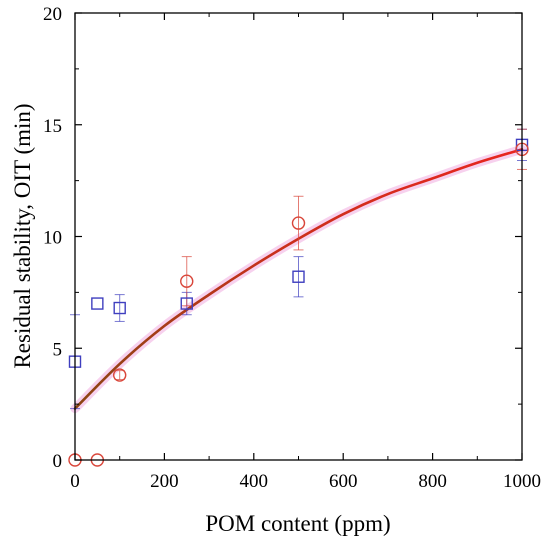  Describe the element at coordinates (58, 349) in the screenshot. I see `y-tick-label: 5` at that location.